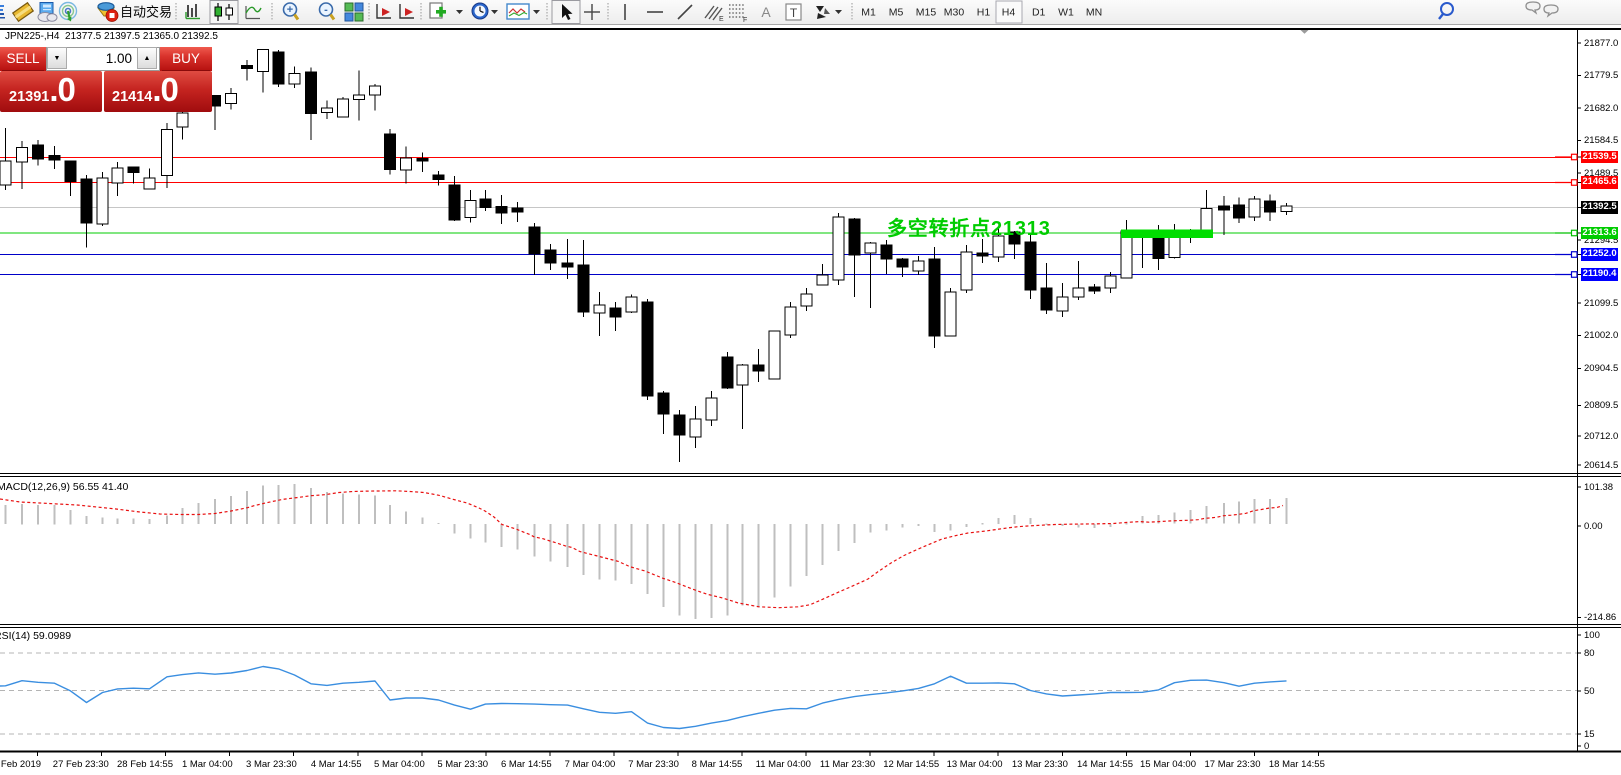 This screenshot has width=1621, height=775. Describe the element at coordinates (745, 20) in the screenshot. I see `svg-text: F` at that location.